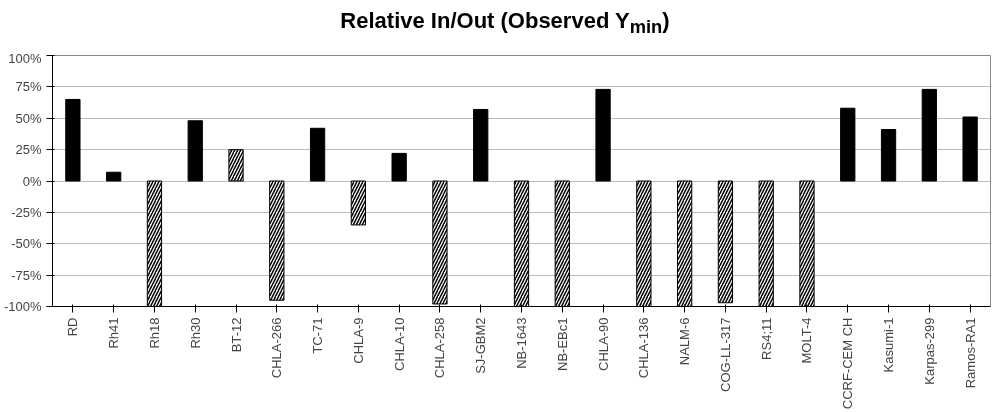 The image size is (1008, 412). What do you see at coordinates (318, 335) in the screenshot?
I see `x-tick-label: TC-71` at bounding box center [318, 335].